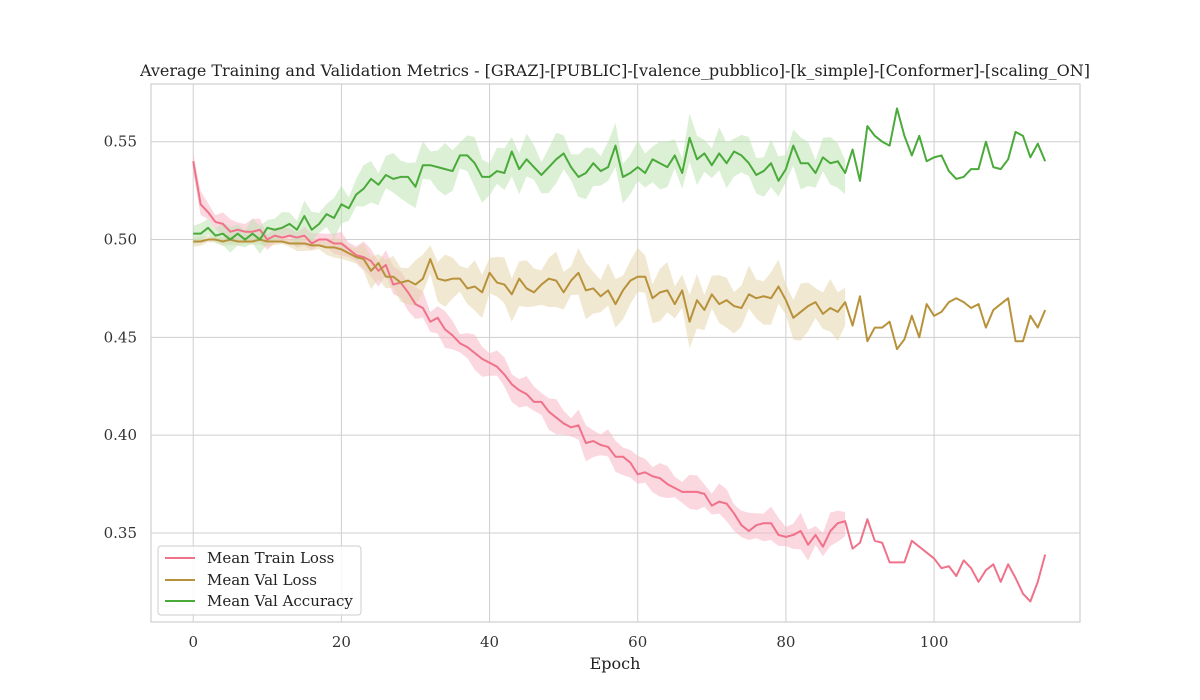 The width and height of the screenshot is (1200, 700). I want to click on x-tick-label: 20, so click(341, 642).